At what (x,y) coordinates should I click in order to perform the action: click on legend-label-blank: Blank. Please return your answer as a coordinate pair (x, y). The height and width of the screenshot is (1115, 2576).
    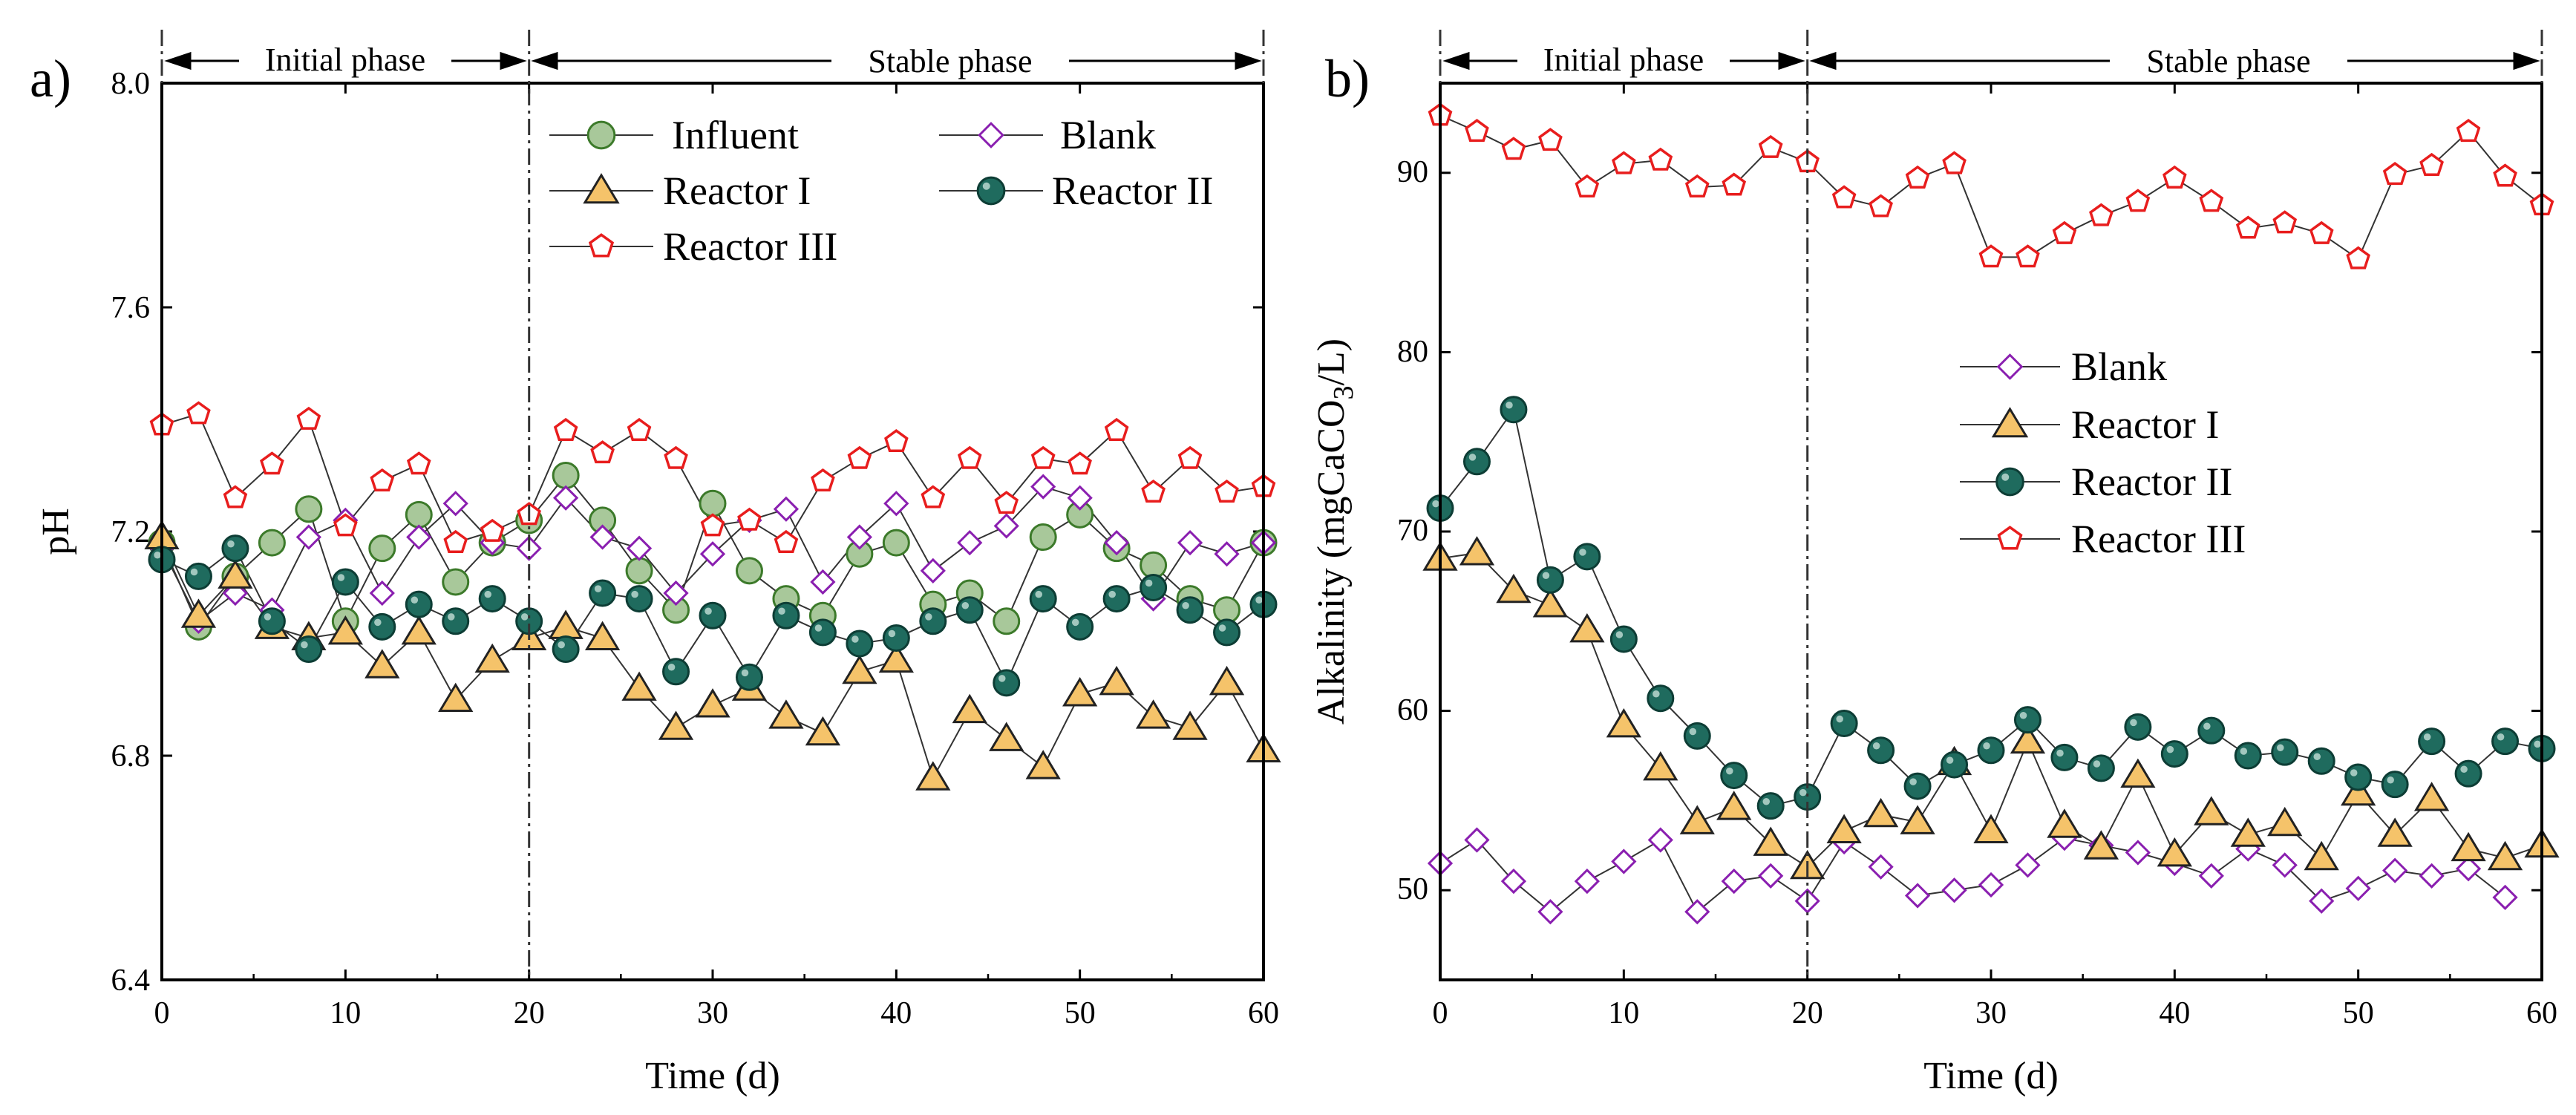
    Looking at the image, I should click on (1108, 135).